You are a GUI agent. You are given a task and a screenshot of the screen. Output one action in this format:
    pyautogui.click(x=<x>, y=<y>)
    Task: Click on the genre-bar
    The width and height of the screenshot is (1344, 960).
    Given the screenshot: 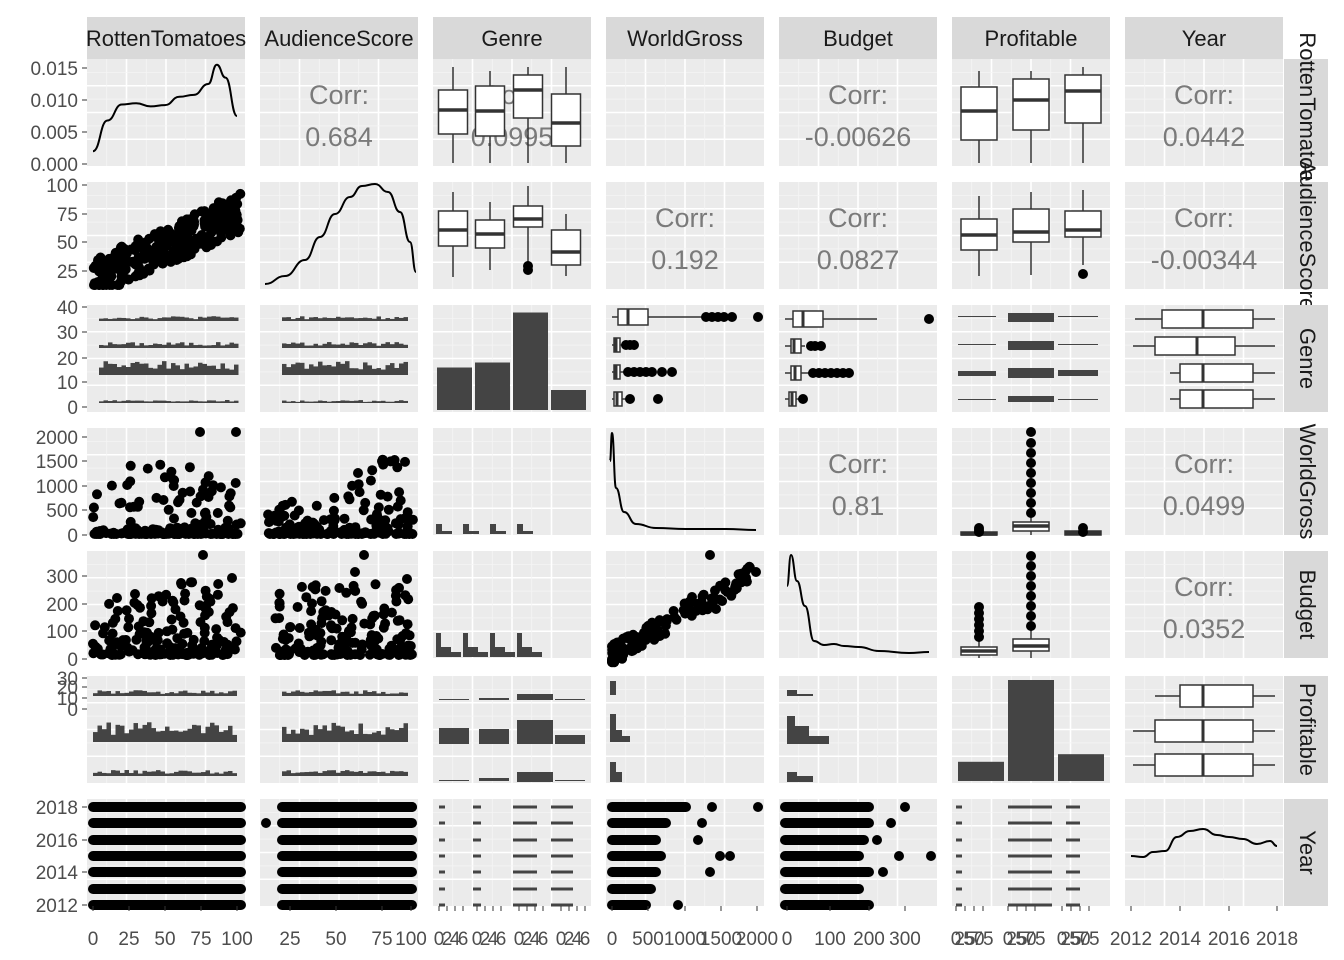 What is the action you would take?
    pyautogui.click(x=530, y=361)
    